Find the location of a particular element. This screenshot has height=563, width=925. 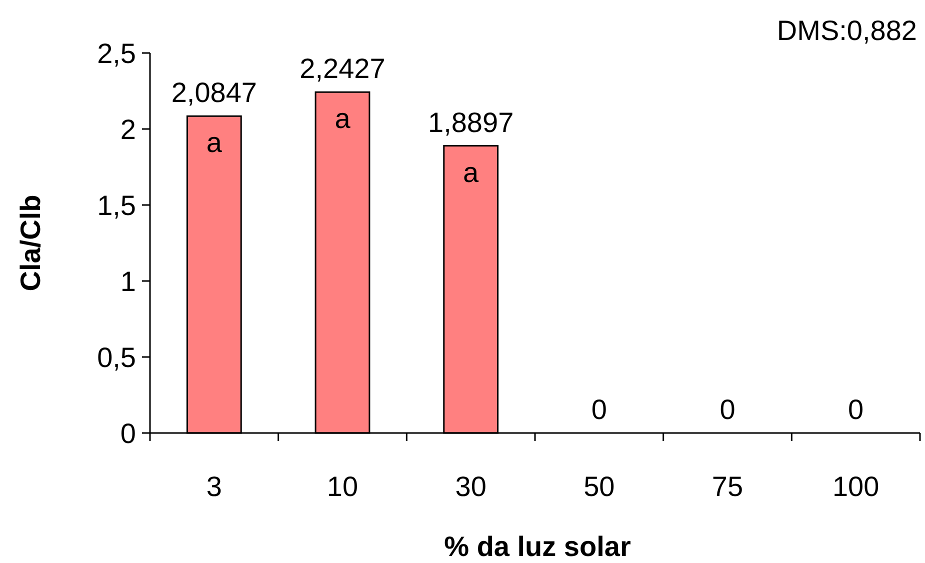

x-tick-label: 3 is located at coordinates (214, 486).